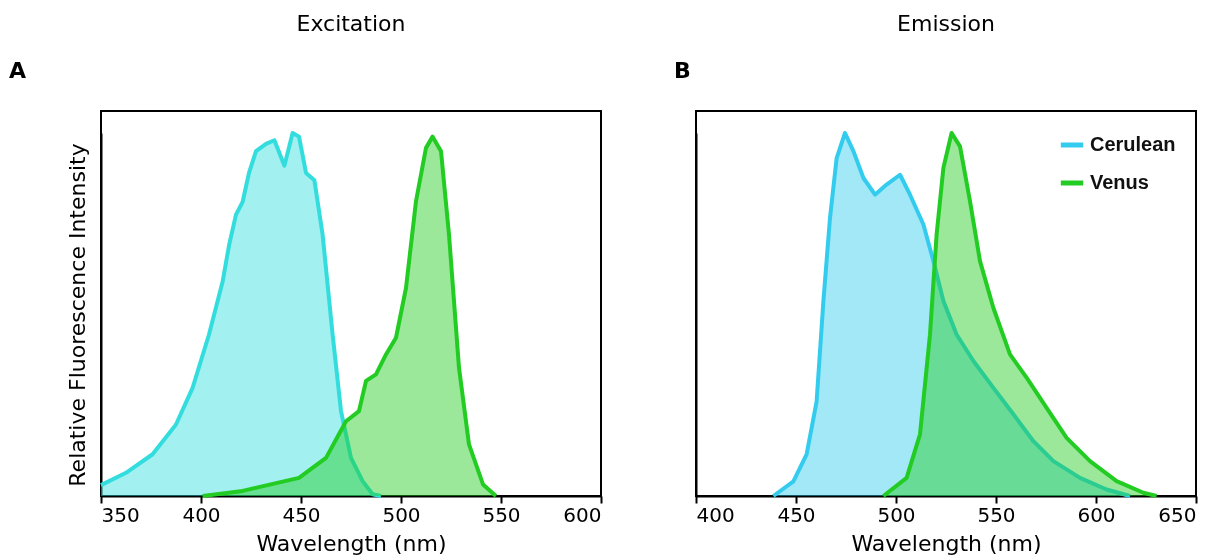  I want to click on text: B, so click(682, 70).